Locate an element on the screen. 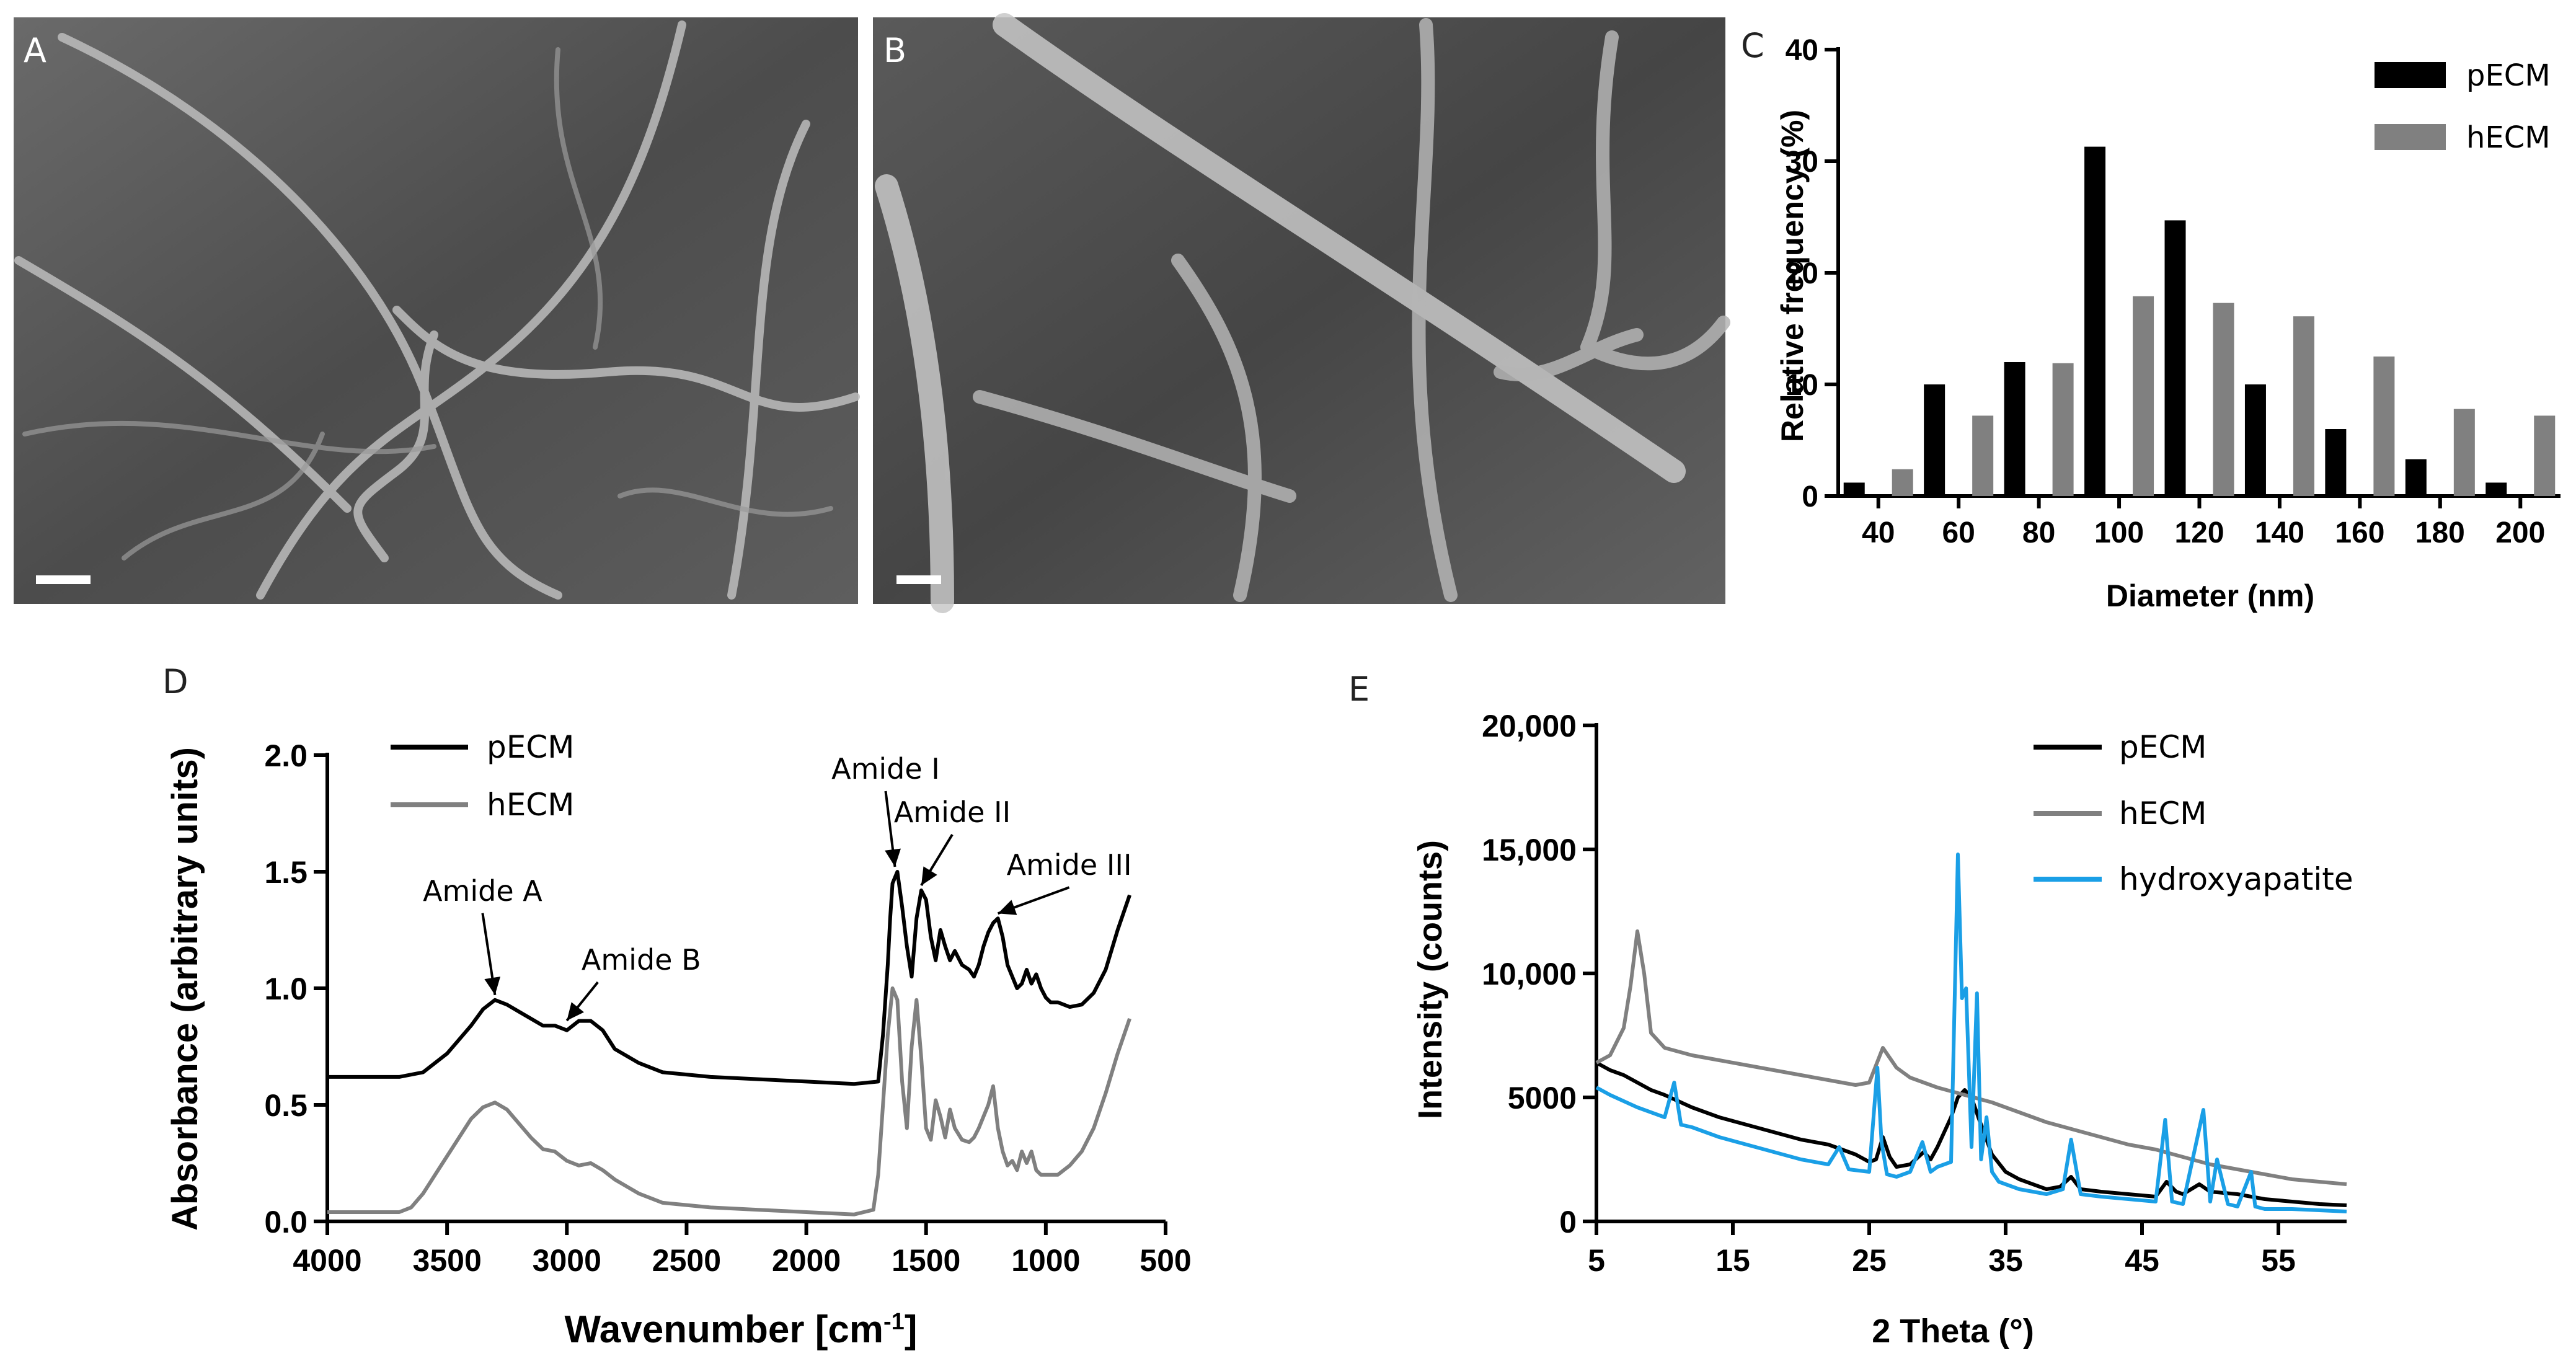 This screenshot has width=2576, height=1369. lines-e is located at coordinates (1971, 1033).